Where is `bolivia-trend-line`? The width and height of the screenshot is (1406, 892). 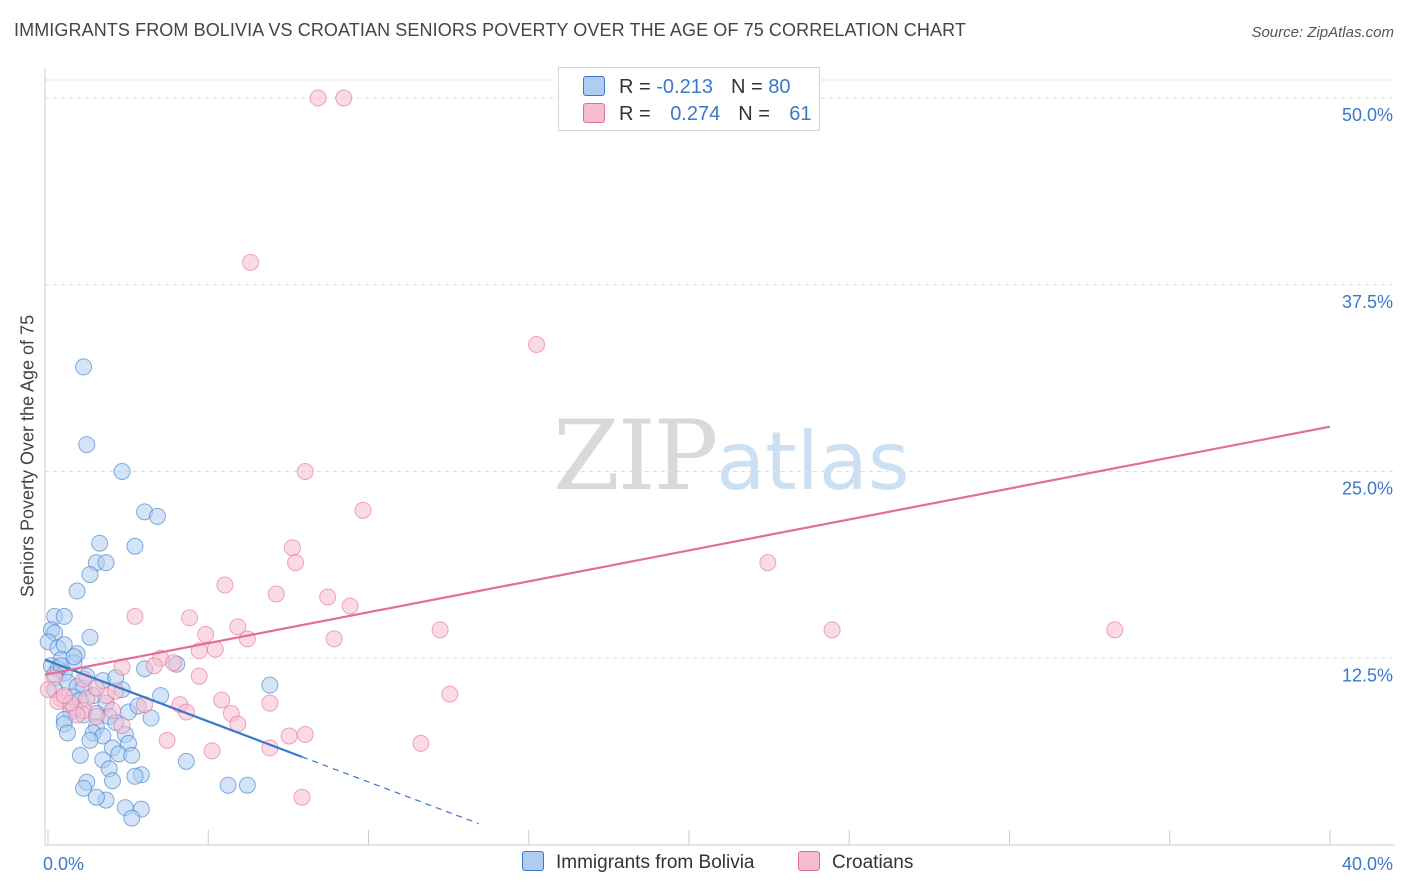
bolivia-trend-line is located at coordinates (173, 708).